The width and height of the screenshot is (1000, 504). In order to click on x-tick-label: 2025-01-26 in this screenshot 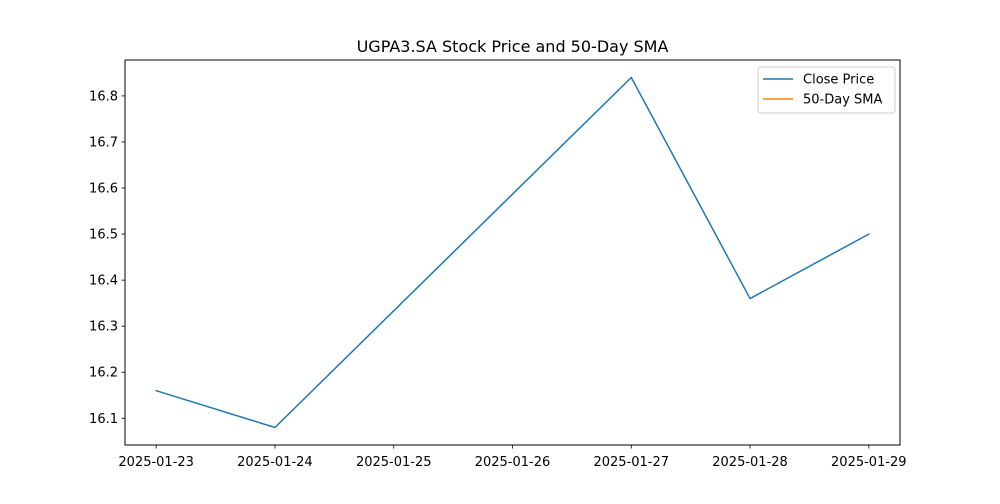, I will do `click(513, 462)`.